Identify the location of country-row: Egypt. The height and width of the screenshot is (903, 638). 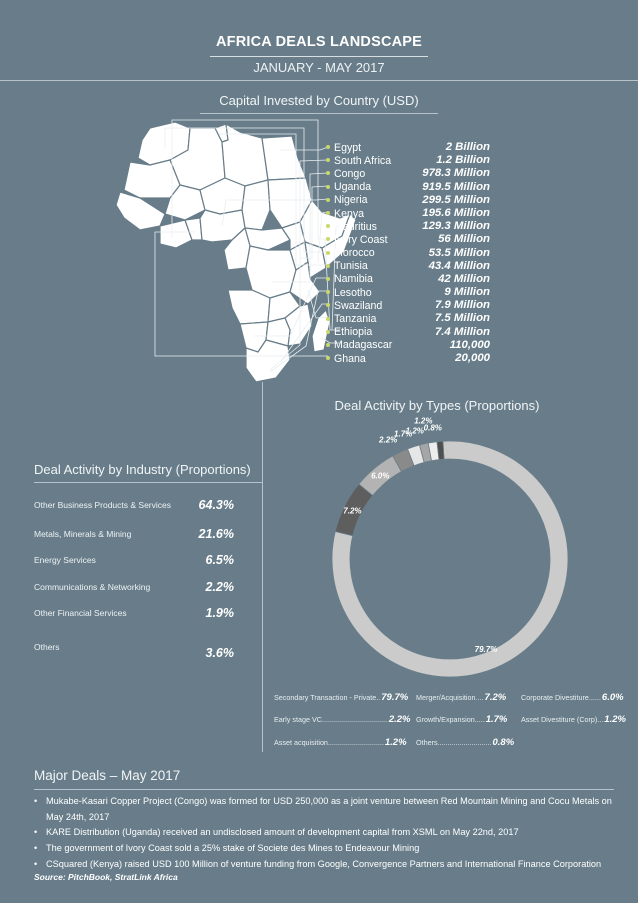
(419, 147).